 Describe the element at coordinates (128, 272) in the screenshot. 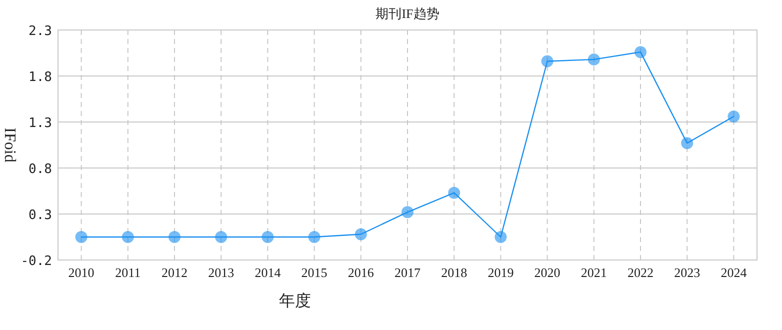

I see `x-tick-label: 2011` at that location.